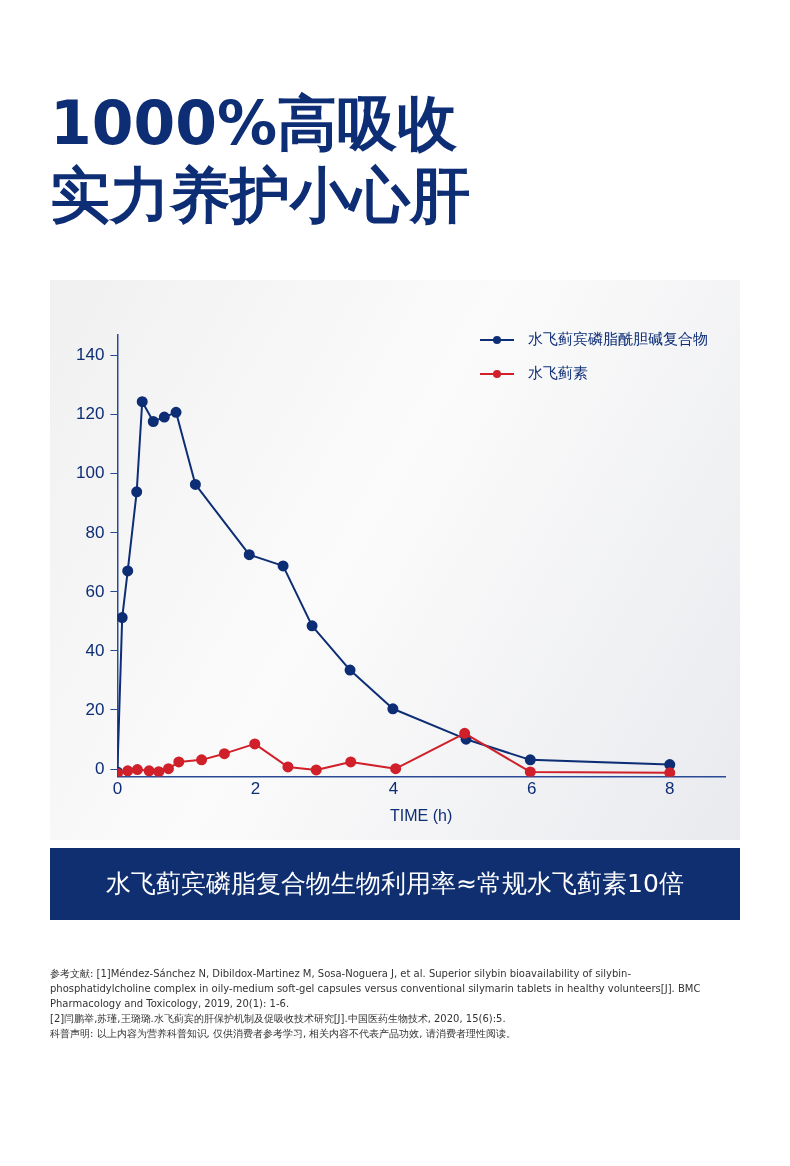 The width and height of the screenshot is (790, 1166). I want to click on text: 参考文献: [1]Méndez-Sánchez N, Dibildox-Martinez M, Sosa-Noguera J, et al. Superior silybin bioavailability of silybin-phosphatidylcholine complex in oily-medium soft-gel capsules versus conventional silymarin tablets in healthy volunteers[J]. BMC Pharmacology and Toxicology, 2019, 20(1): 1-6., so click(376, 989).